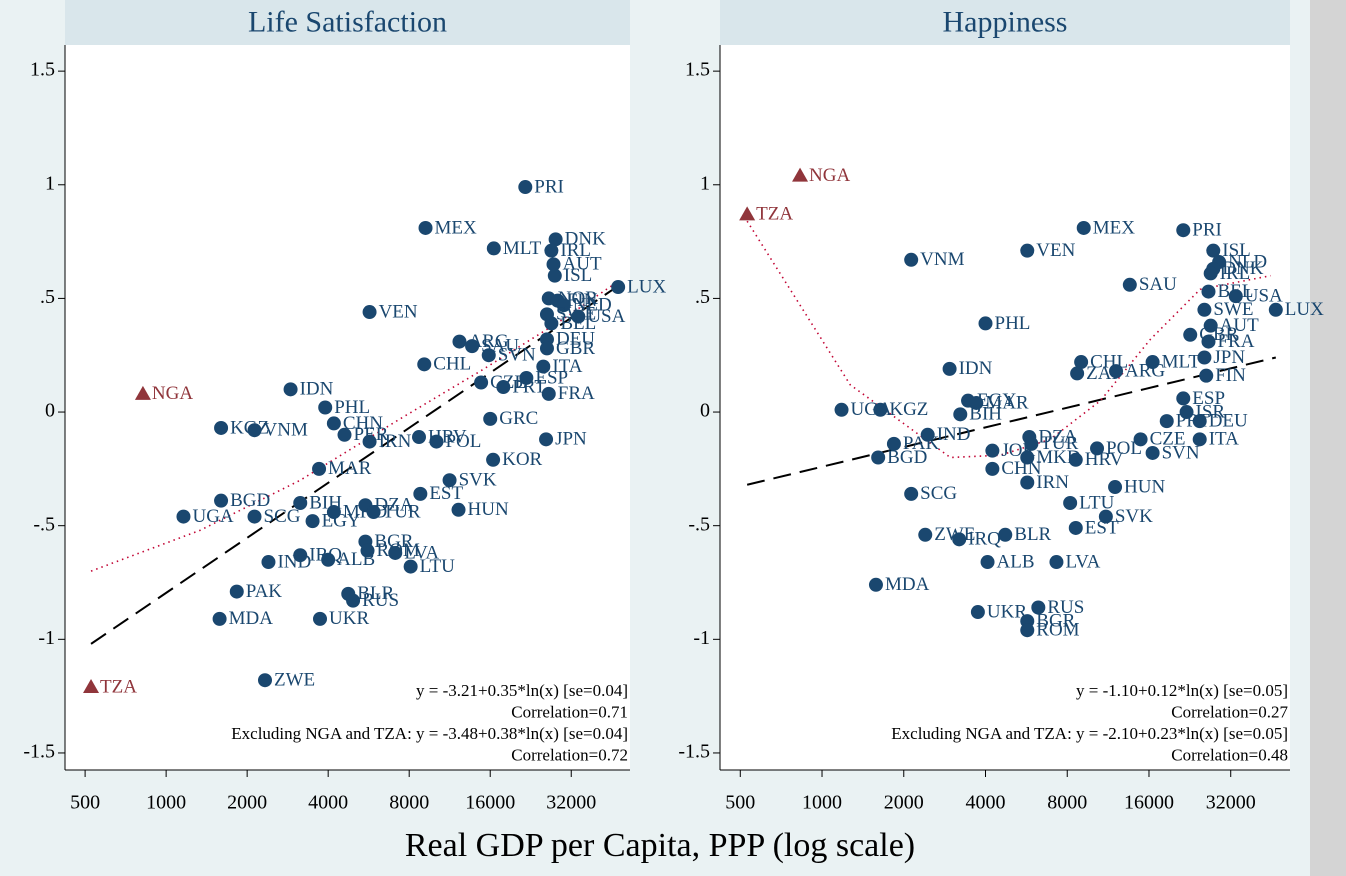 This screenshot has width=1346, height=876. Describe the element at coordinates (705, 183) in the screenshot. I see `y-tick-label: 1` at that location.